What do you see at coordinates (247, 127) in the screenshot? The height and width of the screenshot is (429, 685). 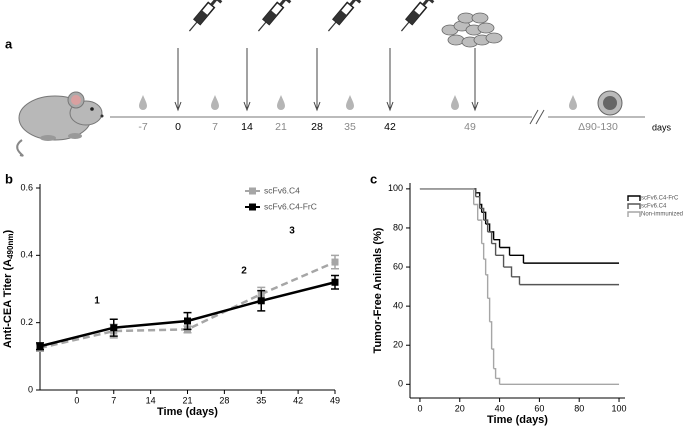 I see `timeline-label: 14` at bounding box center [247, 127].